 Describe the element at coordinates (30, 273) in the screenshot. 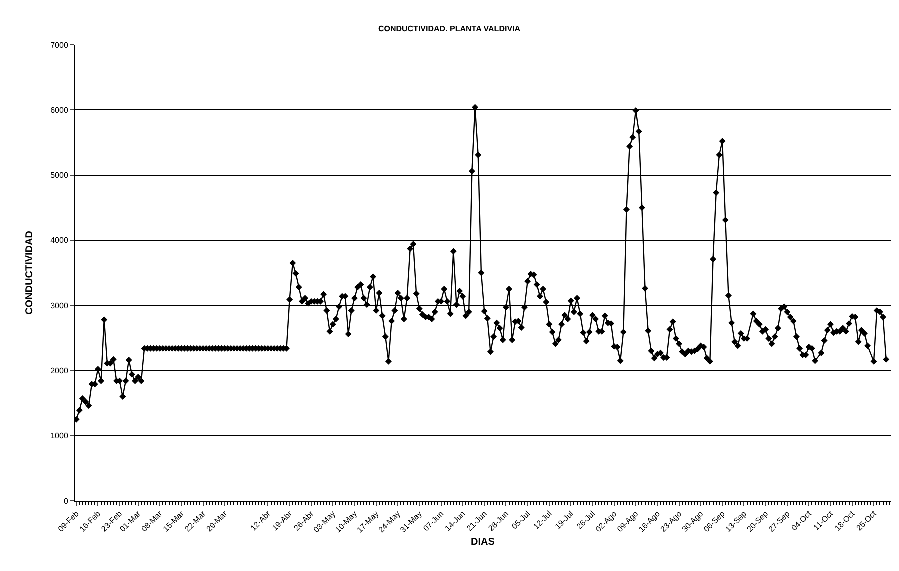

I see `y-axis-title: CONDUCTIVIDAD` at that location.